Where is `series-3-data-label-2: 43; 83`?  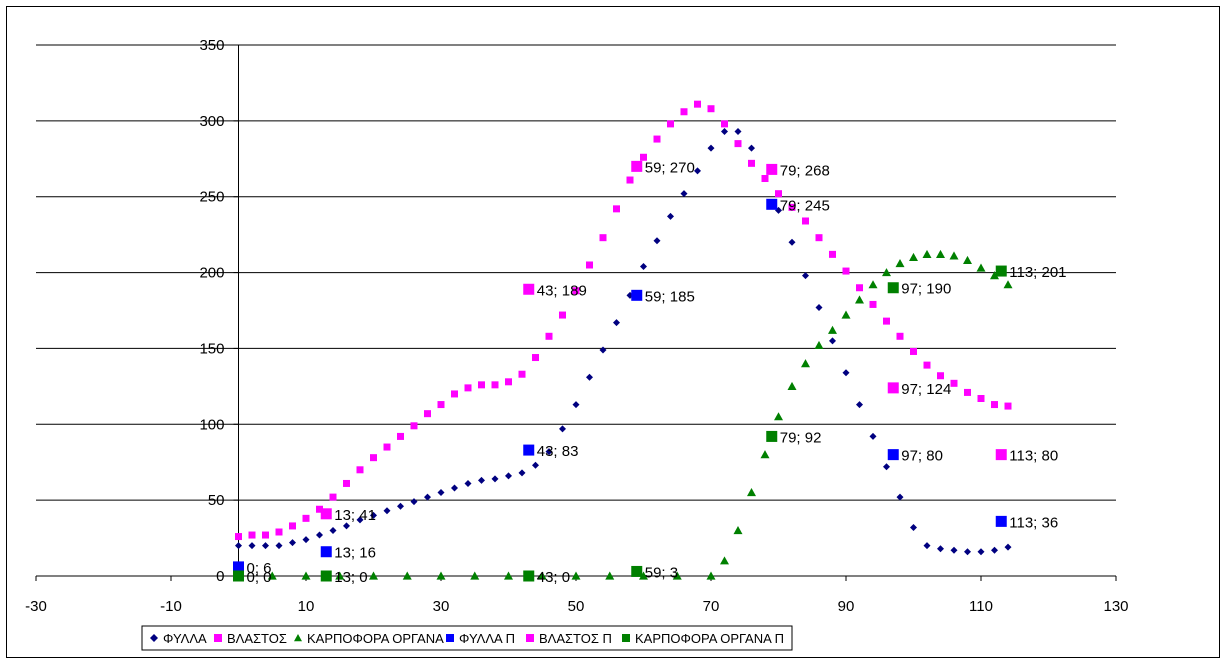
series-3-data-label-2: 43; 83 is located at coordinates (558, 451).